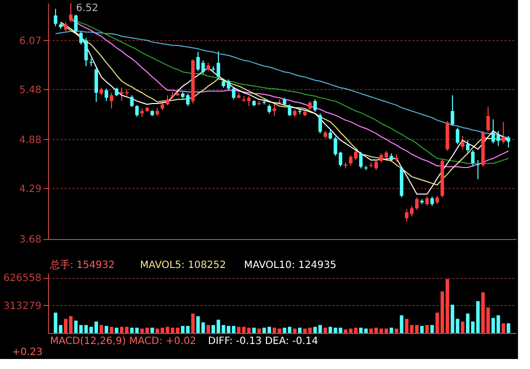  Describe the element at coordinates (27, 352) in the screenshot. I see `text: +0.23` at that location.